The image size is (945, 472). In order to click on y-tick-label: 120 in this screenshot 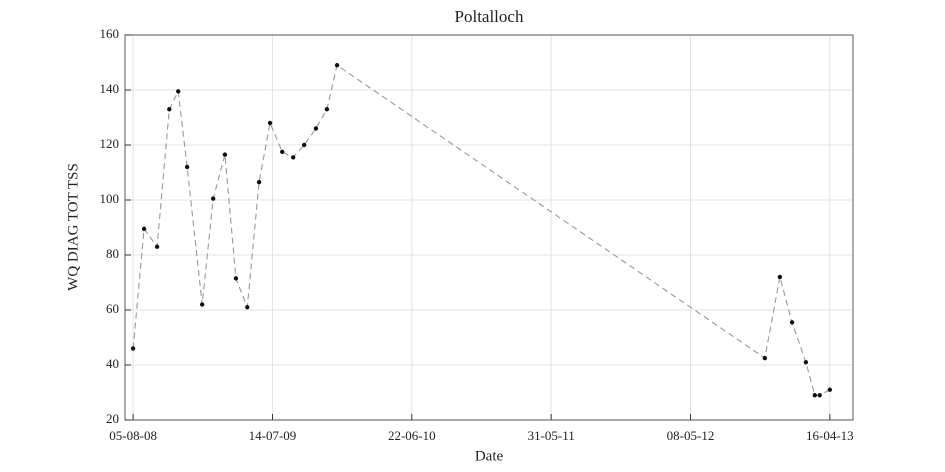, I will do `click(110, 143)`.